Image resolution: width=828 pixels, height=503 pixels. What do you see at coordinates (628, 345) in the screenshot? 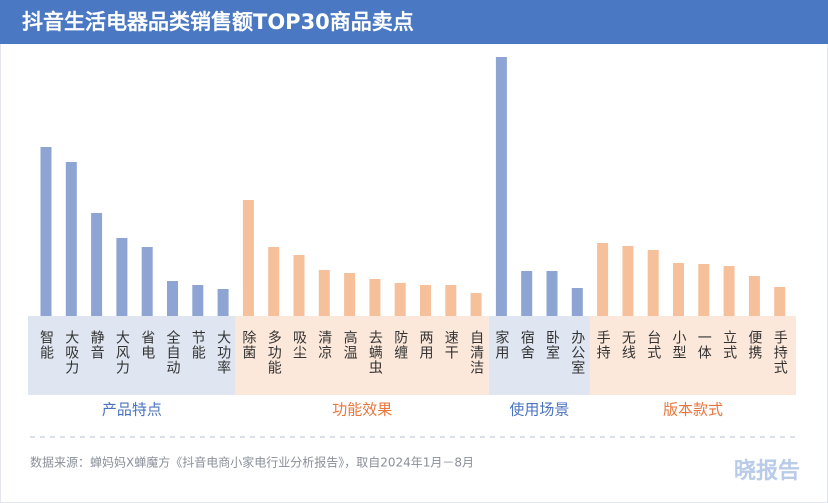
I see `x-tick-label: 无线` at bounding box center [628, 345].